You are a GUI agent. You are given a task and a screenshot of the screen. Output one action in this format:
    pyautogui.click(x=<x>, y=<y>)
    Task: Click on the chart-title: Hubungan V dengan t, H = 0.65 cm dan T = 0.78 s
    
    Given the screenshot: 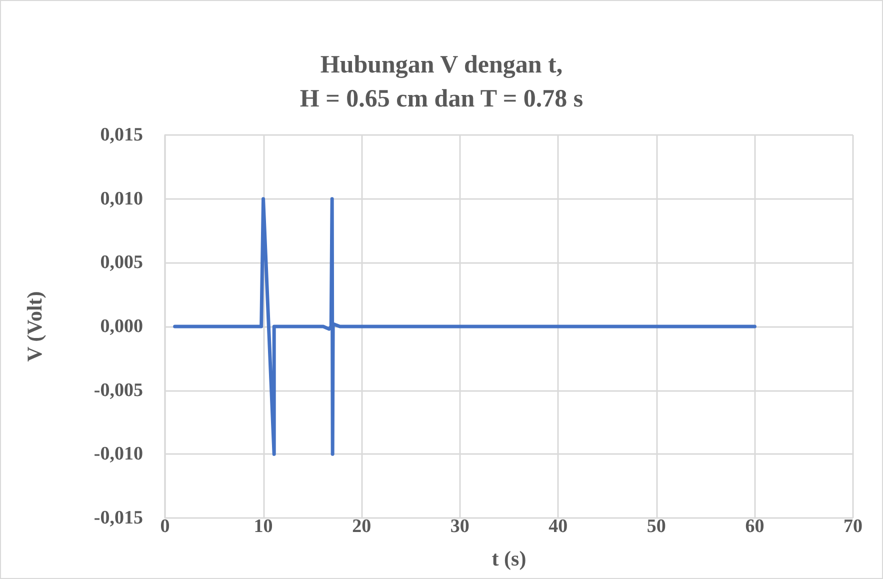 What is the action you would take?
    pyautogui.click(x=442, y=82)
    